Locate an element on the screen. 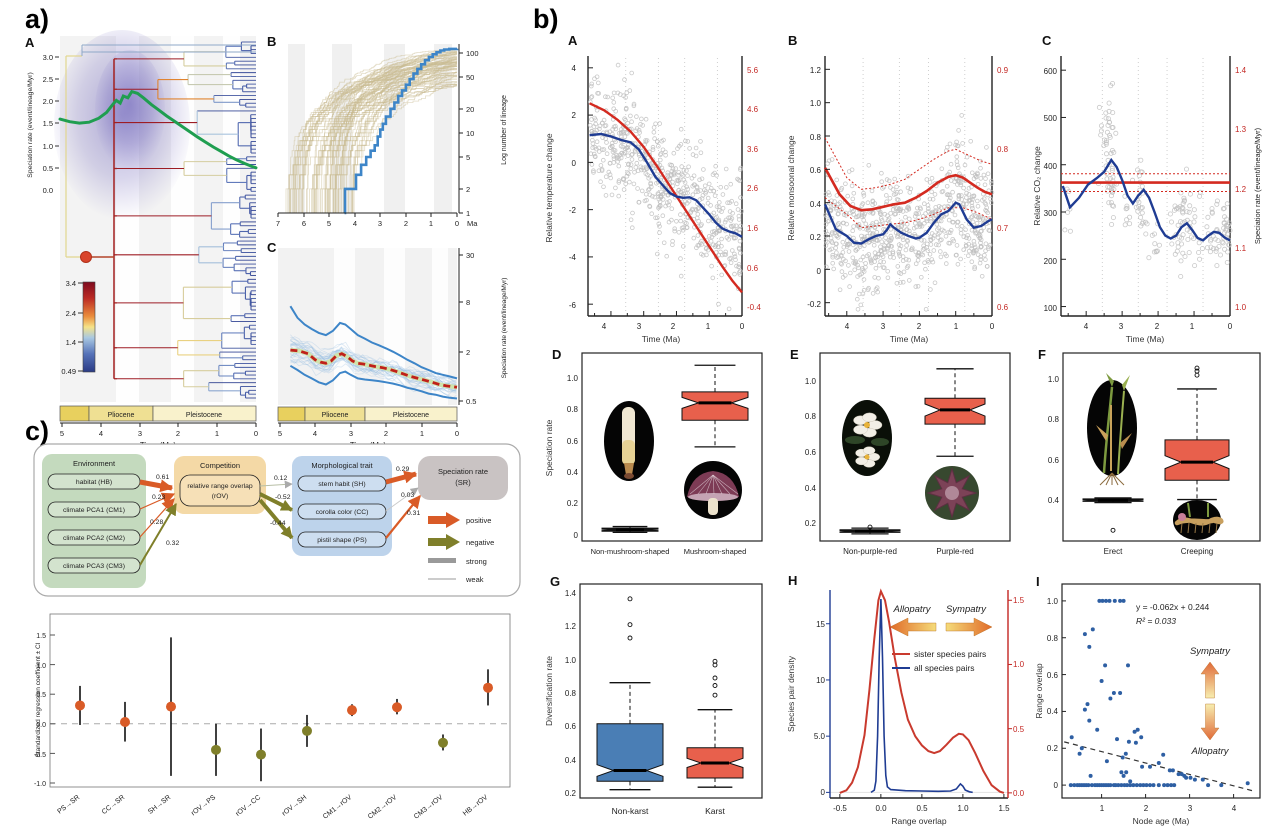 Image resolution: width=1269 pixels, height=830 pixels. y-tick-label: 0.0 is located at coordinates (48, 190).